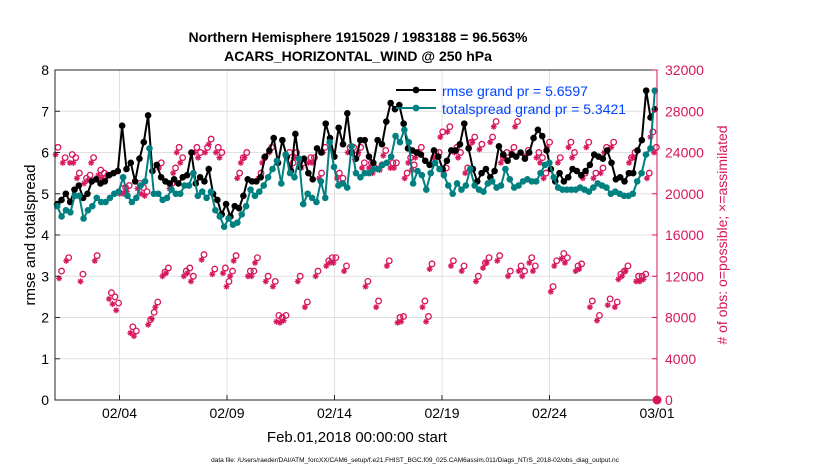  I want to click on x-axis-label: Feb.01,2018 00:00:00 start, so click(357, 437).